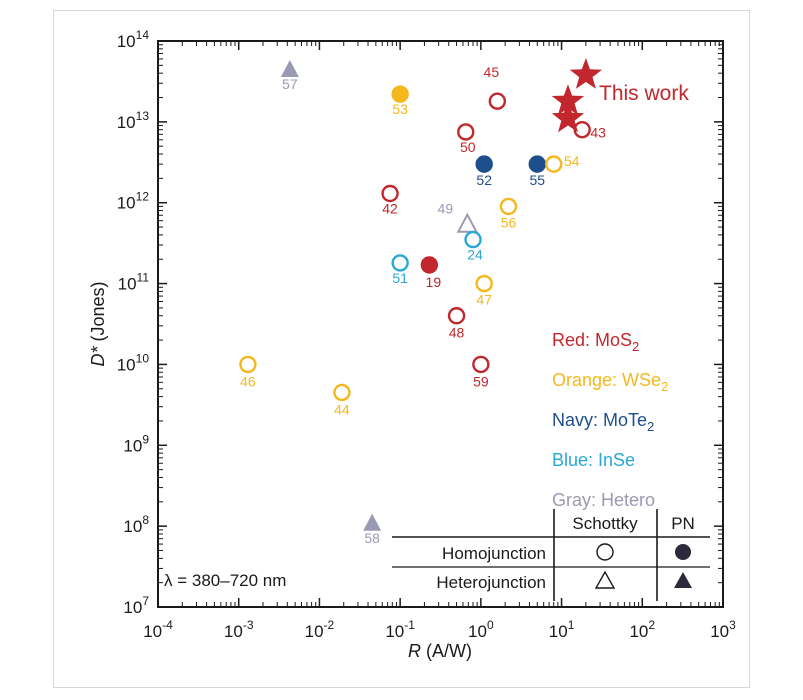 The image size is (803, 700). What do you see at coordinates (248, 381) in the screenshot?
I see `point-ref-label: 46` at bounding box center [248, 381].